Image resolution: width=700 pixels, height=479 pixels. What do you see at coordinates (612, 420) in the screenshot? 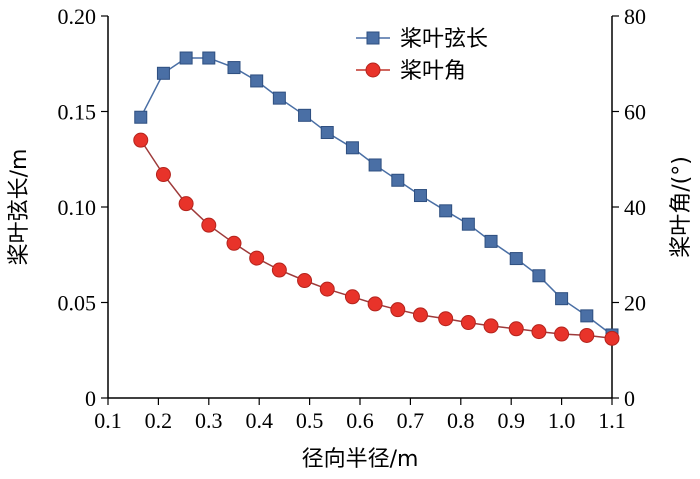
I see `x-tick-label: 1.1` at bounding box center [612, 420].